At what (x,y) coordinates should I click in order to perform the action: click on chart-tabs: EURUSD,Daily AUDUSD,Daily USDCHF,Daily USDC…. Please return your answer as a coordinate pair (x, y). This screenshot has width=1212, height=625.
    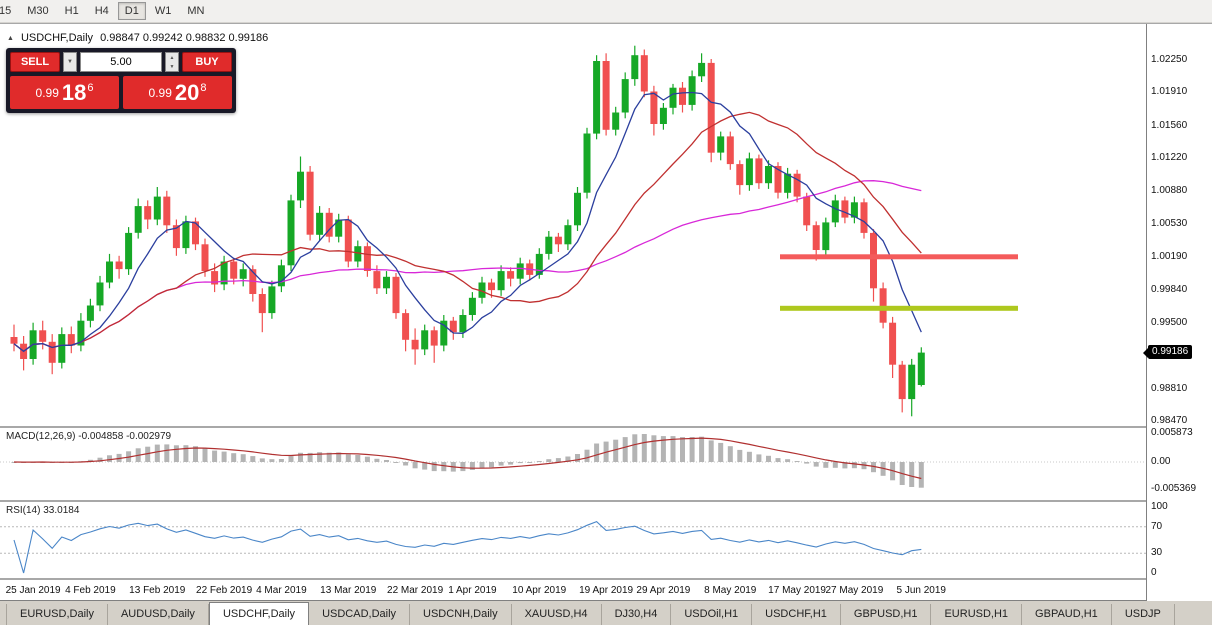
    Looking at the image, I should click on (606, 612).